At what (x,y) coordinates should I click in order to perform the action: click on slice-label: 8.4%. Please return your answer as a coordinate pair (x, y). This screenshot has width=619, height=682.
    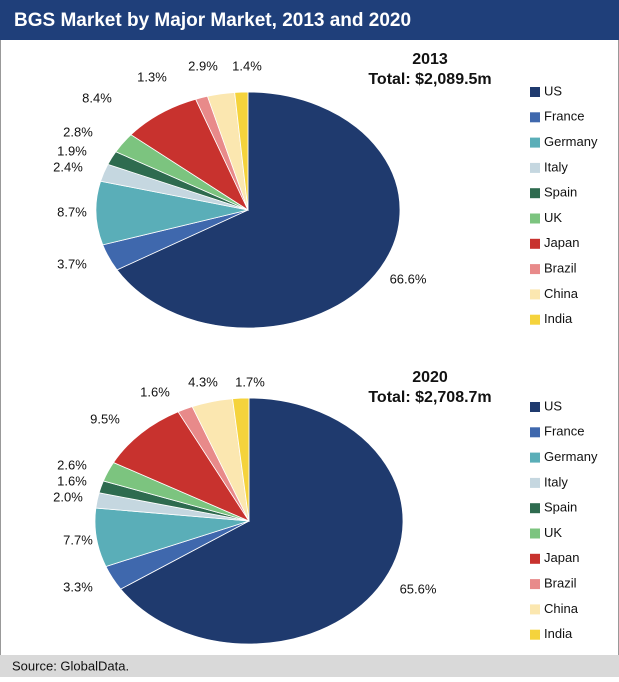
    Looking at the image, I should click on (97, 97).